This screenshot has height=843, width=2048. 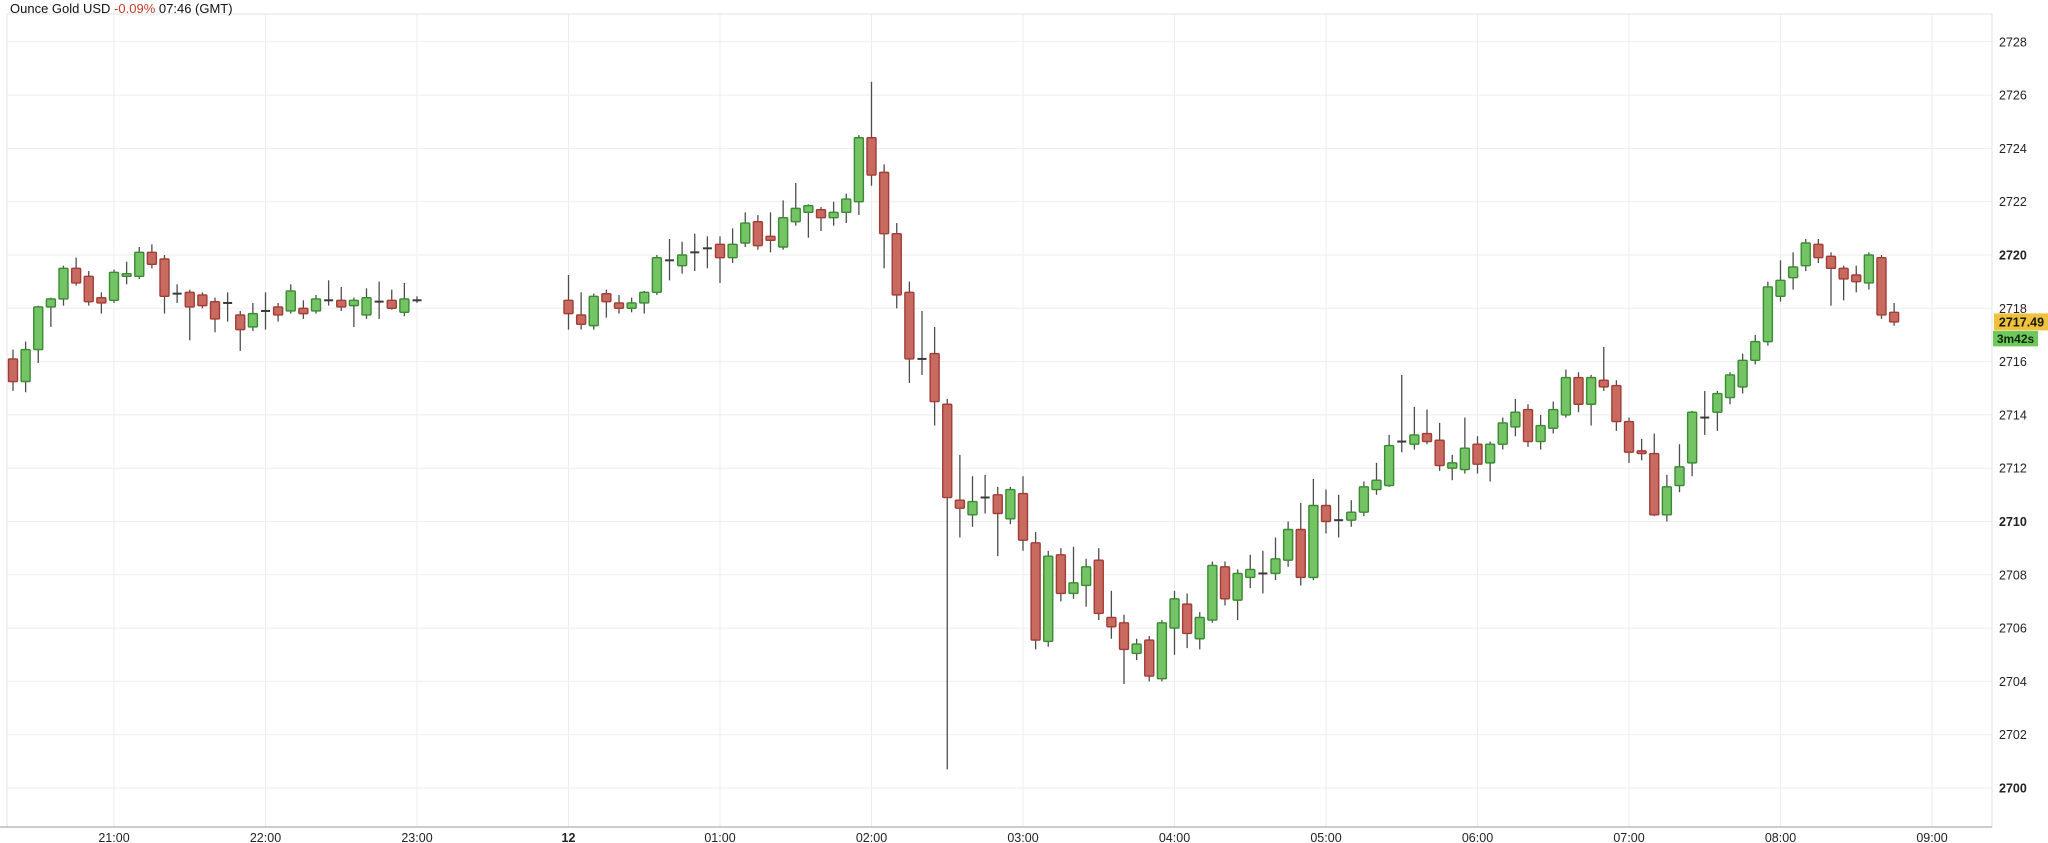 I want to click on candle-up-04:15, so click(x=1212, y=592).